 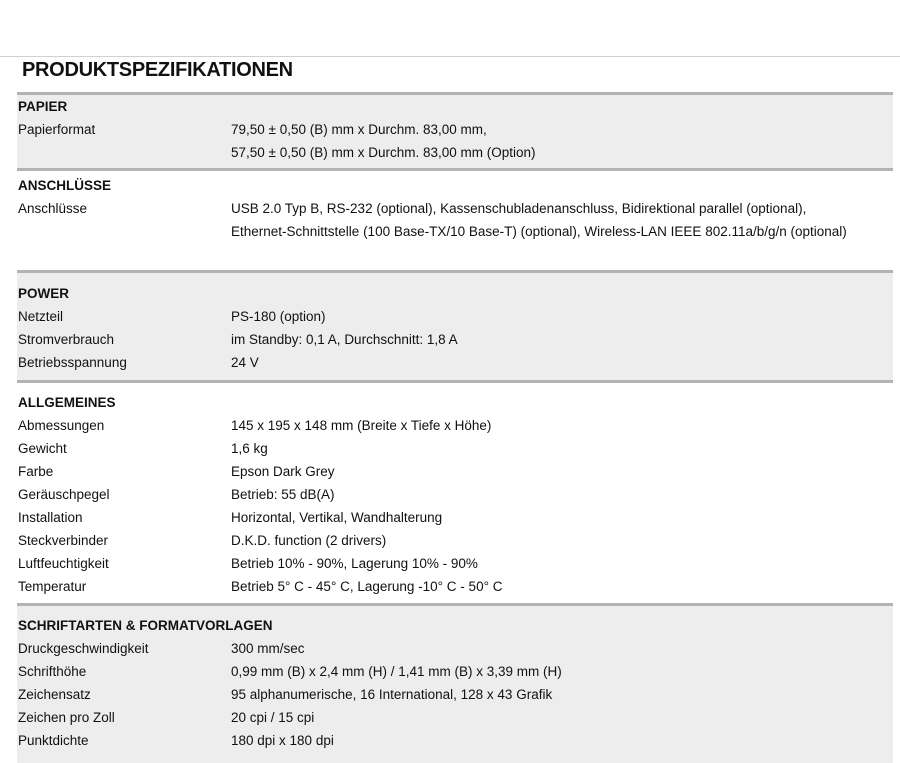 I want to click on spec-row: Zeichen pro Zoll 20 cpi / 15 cpi, so click(x=455, y=717).